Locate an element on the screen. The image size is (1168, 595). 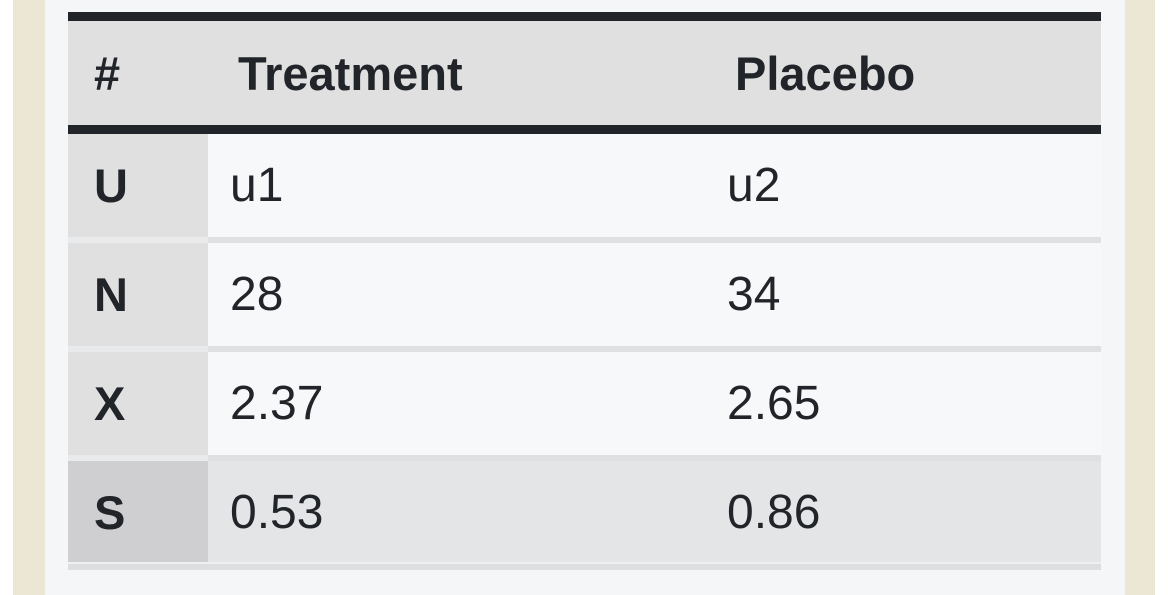
column-header-hash: # is located at coordinates (138, 73).